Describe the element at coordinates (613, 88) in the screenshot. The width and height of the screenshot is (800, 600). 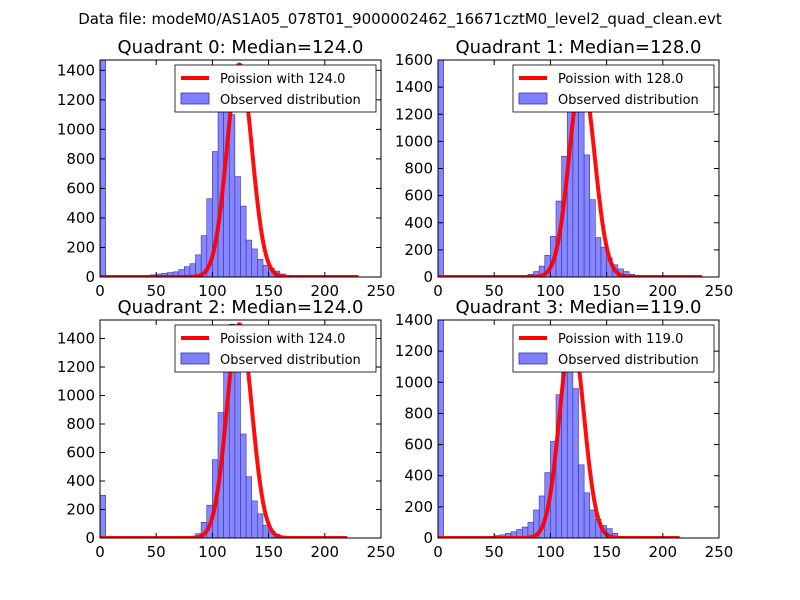
I see `legend: Poission with 128.0 Observed distribution` at that location.